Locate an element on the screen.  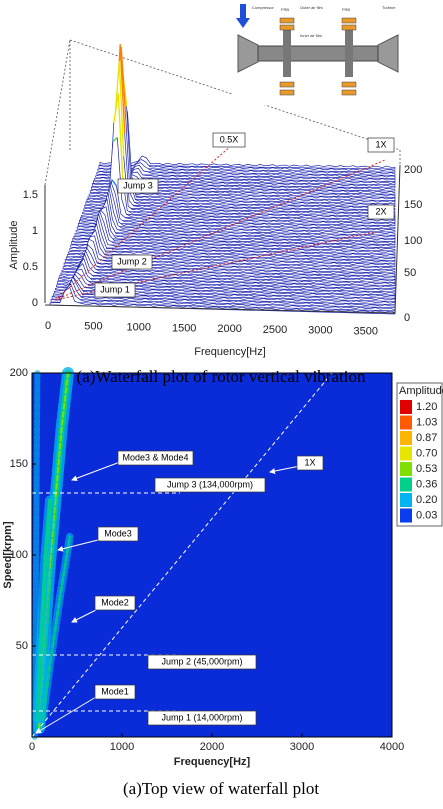
legend-label: 1.03 is located at coordinates (426, 422).